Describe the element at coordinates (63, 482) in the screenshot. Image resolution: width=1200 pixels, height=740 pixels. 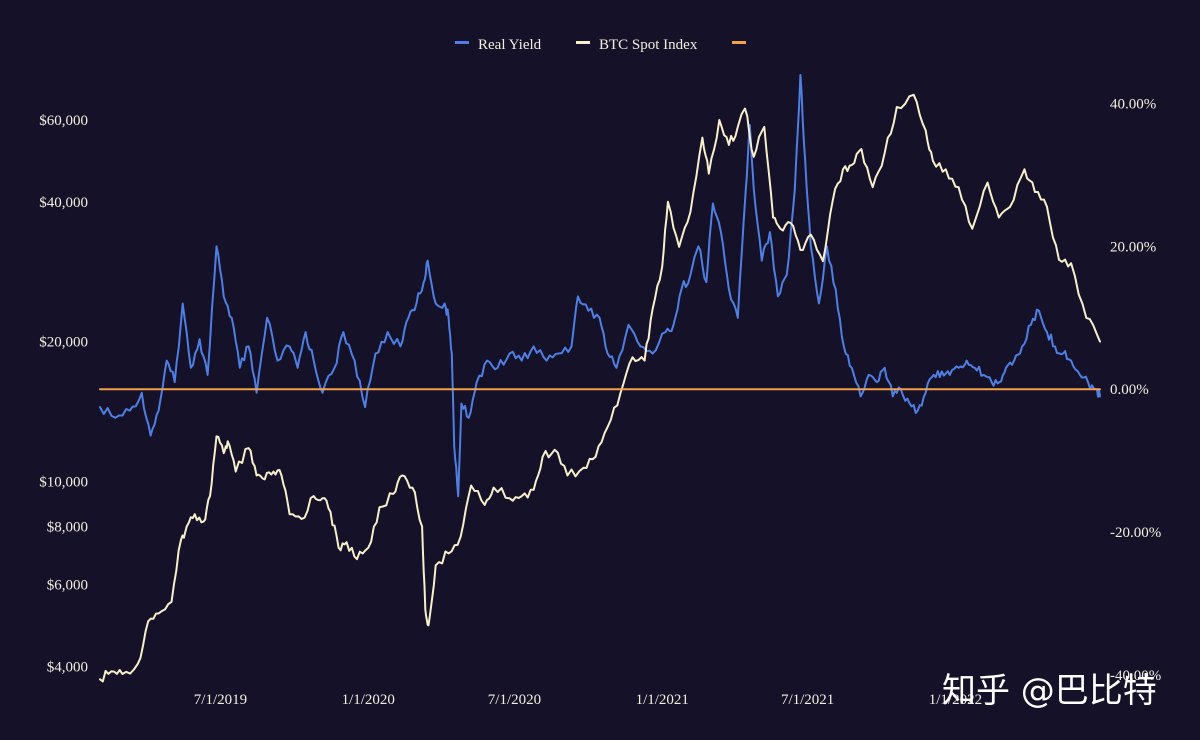
I see `y-left-tick-label: $10,000` at that location.